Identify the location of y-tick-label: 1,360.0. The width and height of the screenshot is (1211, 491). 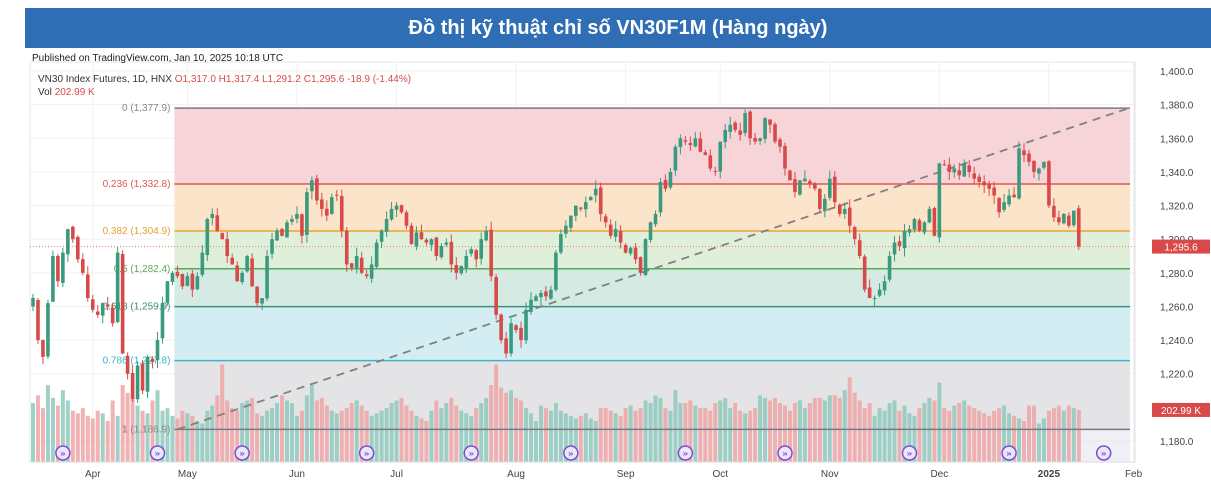
(1177, 139).